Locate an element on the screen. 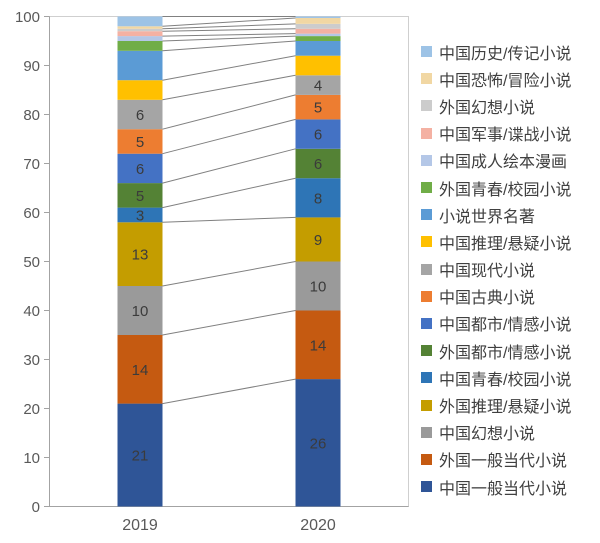  bar-segment-value: 4 is located at coordinates (318, 86).